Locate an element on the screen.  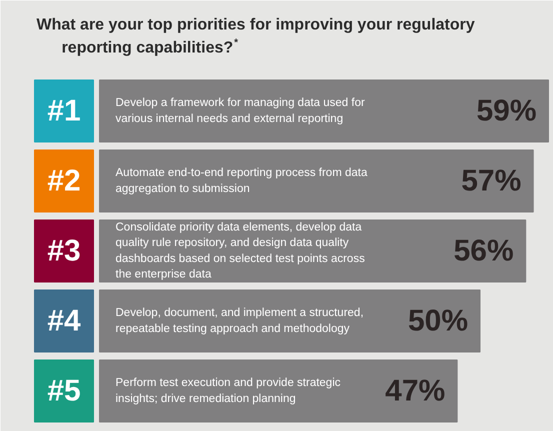
data-label: 57% is located at coordinates (491, 181).